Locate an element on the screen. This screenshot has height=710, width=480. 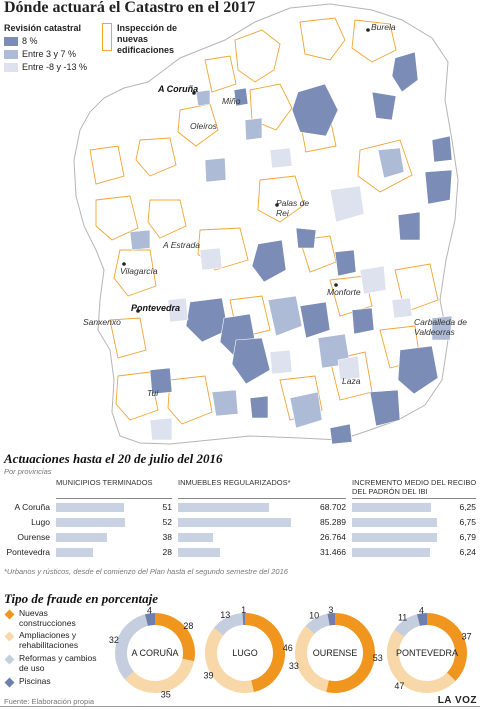
donut-legend-label: Nuevas construcciones is located at coordinates (47, 618).